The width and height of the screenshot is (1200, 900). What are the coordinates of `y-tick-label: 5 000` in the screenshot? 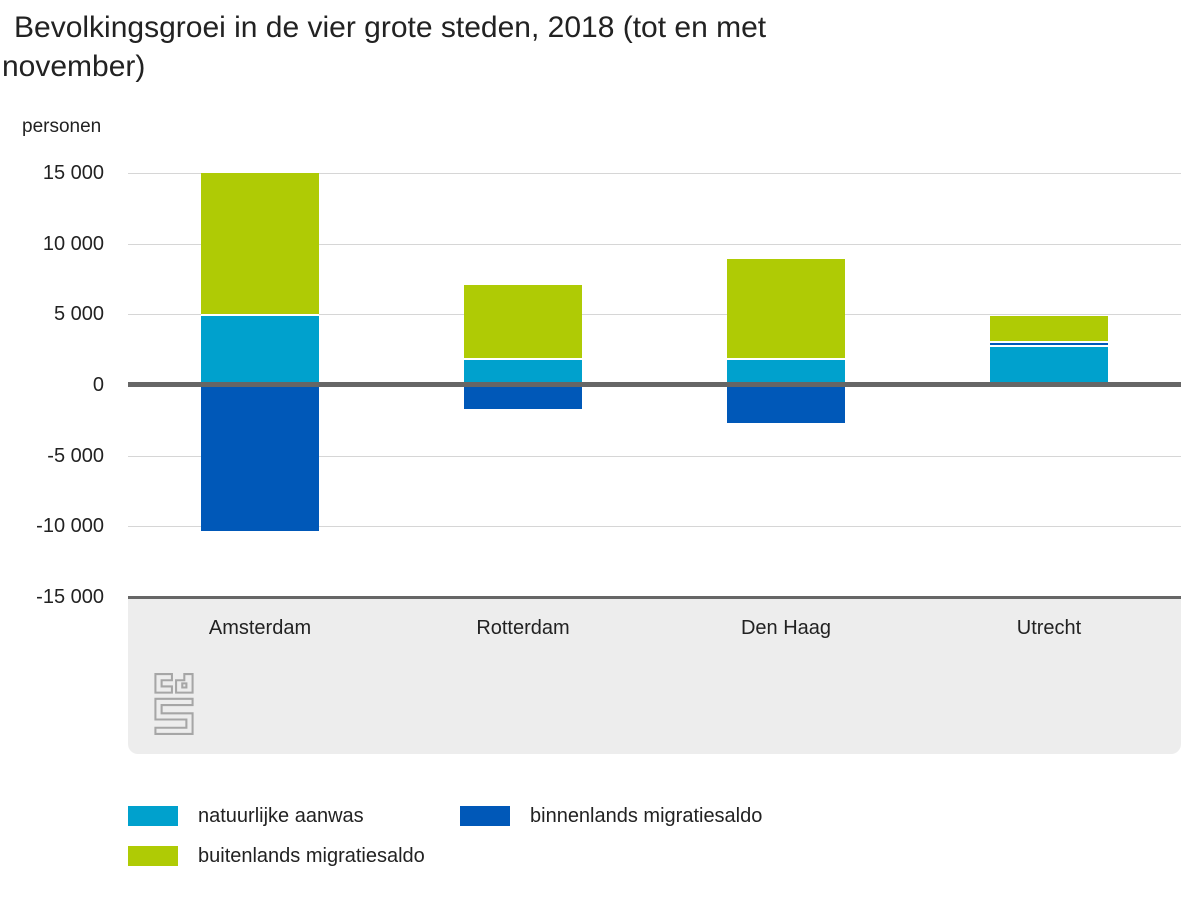 It's located at (78, 314).